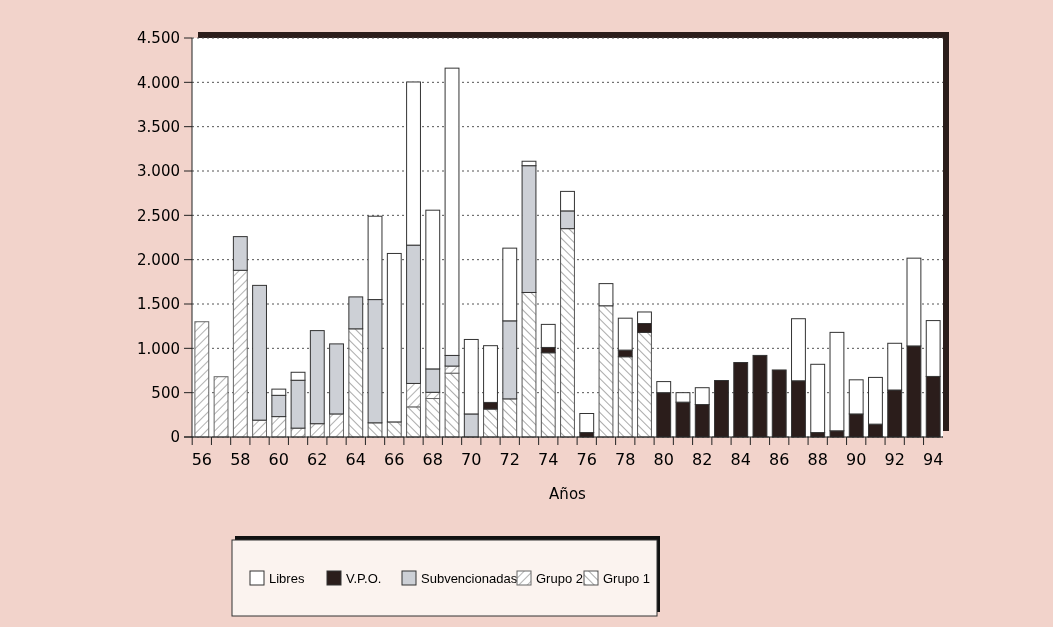 Image resolution: width=1053 pixels, height=627 pixels. What do you see at coordinates (278, 459) in the screenshot?
I see `x-tick-label: 60` at bounding box center [278, 459].